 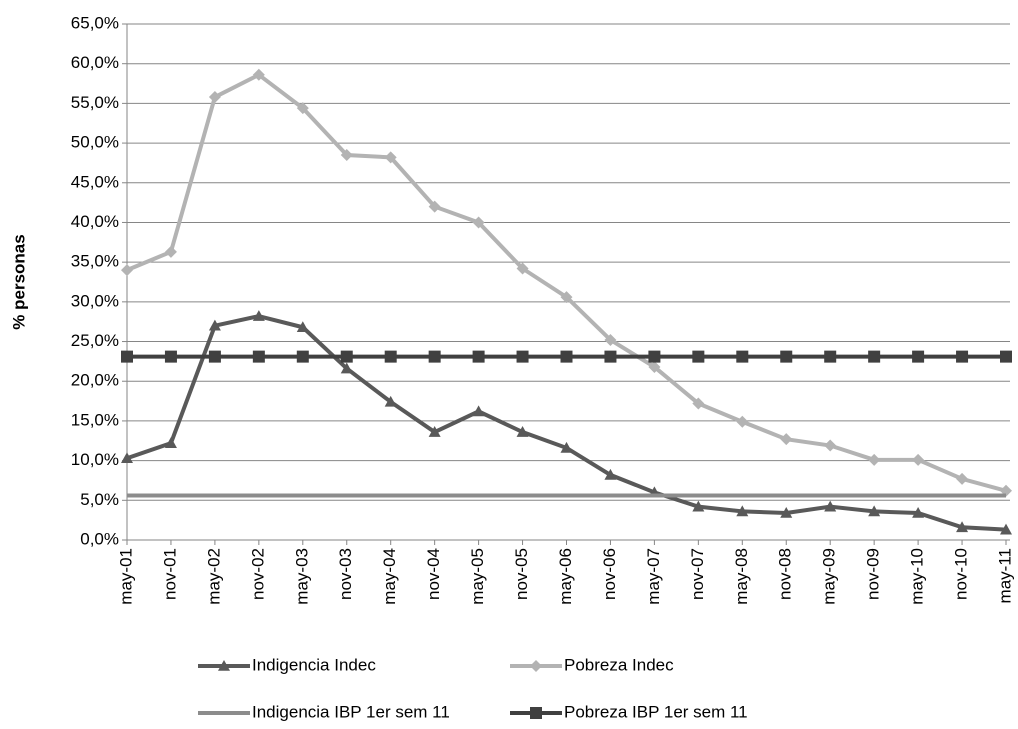 What do you see at coordinates (314, 664) in the screenshot?
I see `legend-label: Indigencia Indec` at bounding box center [314, 664].